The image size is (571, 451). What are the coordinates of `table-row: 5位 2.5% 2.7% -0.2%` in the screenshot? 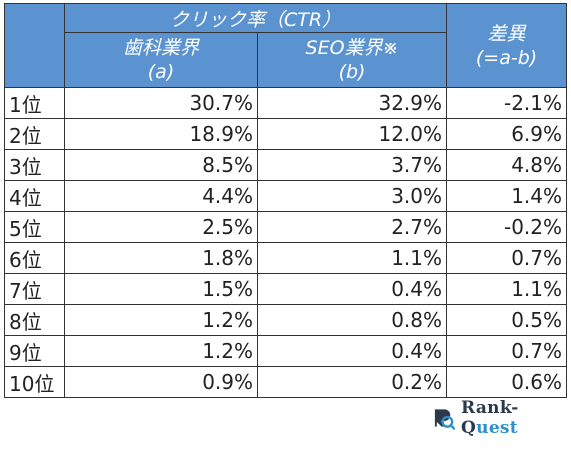 It's located at (286, 227).